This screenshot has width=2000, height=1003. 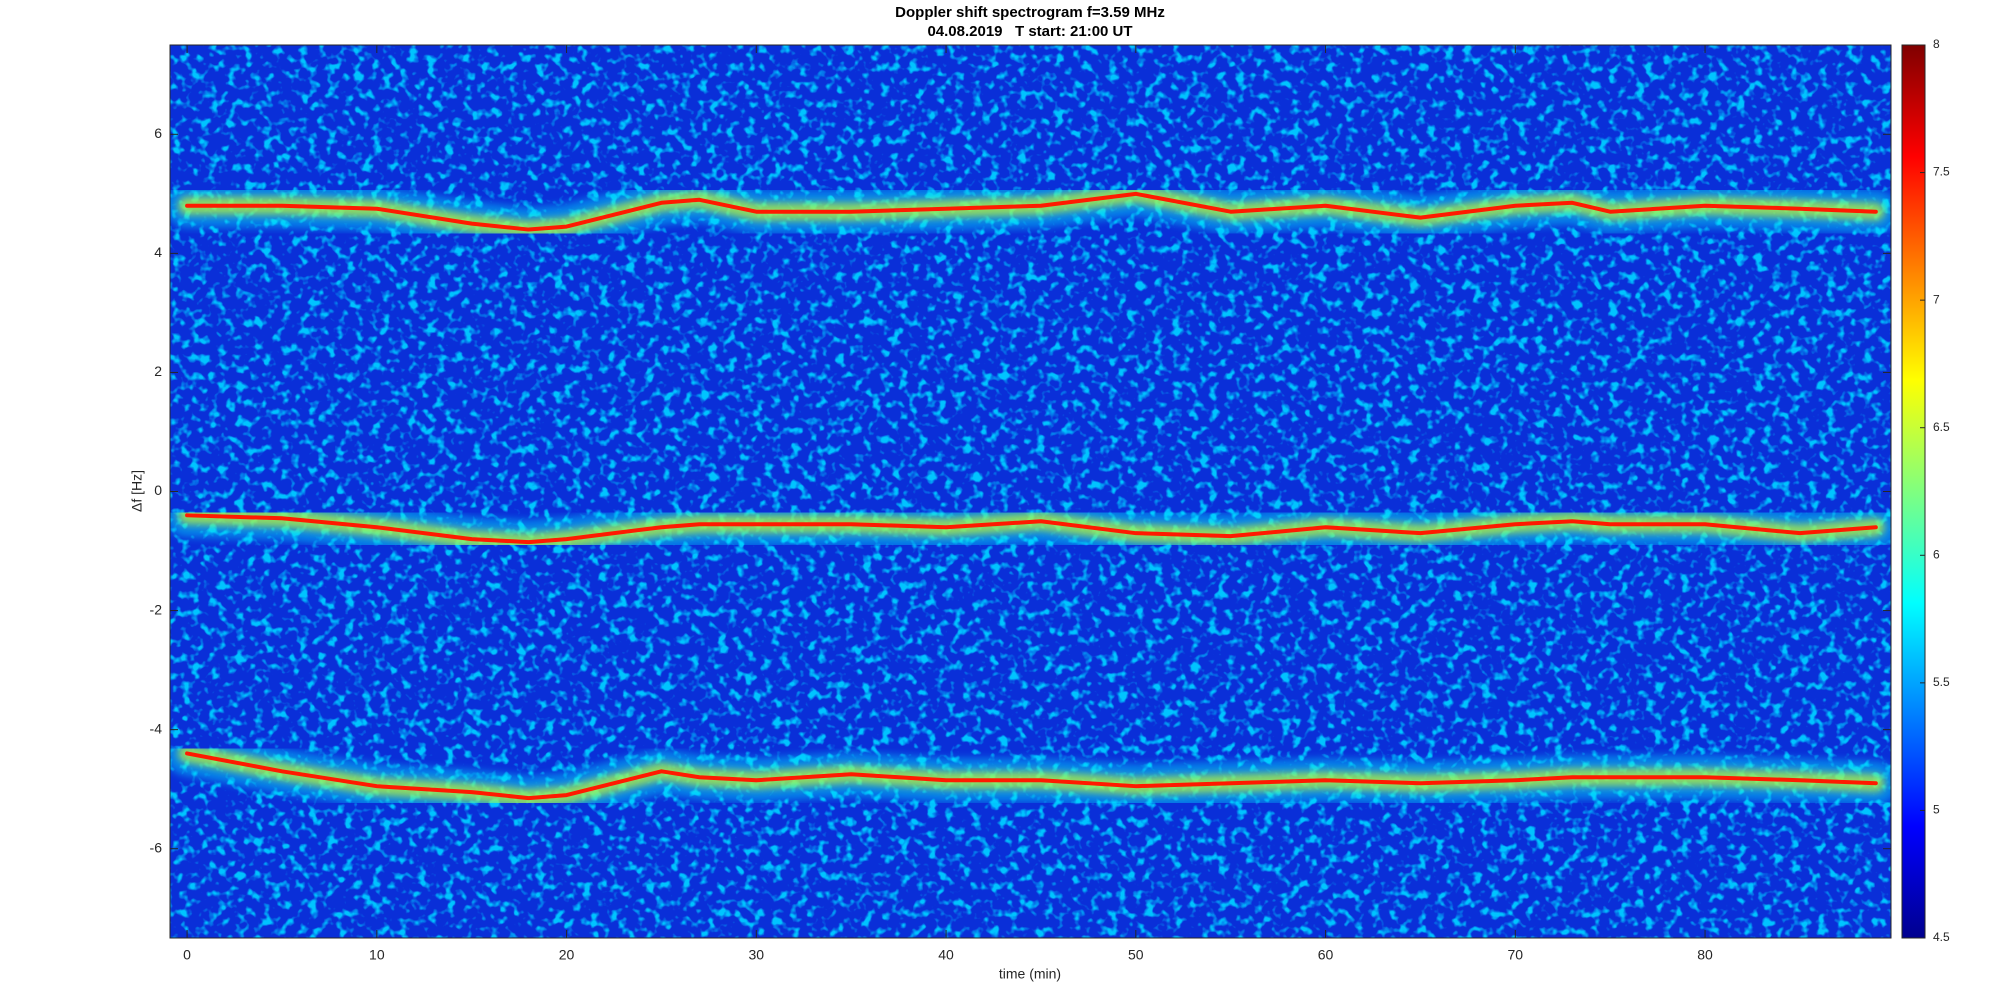 I want to click on colorbar-tick-label: 6.5, so click(x=1941, y=427).